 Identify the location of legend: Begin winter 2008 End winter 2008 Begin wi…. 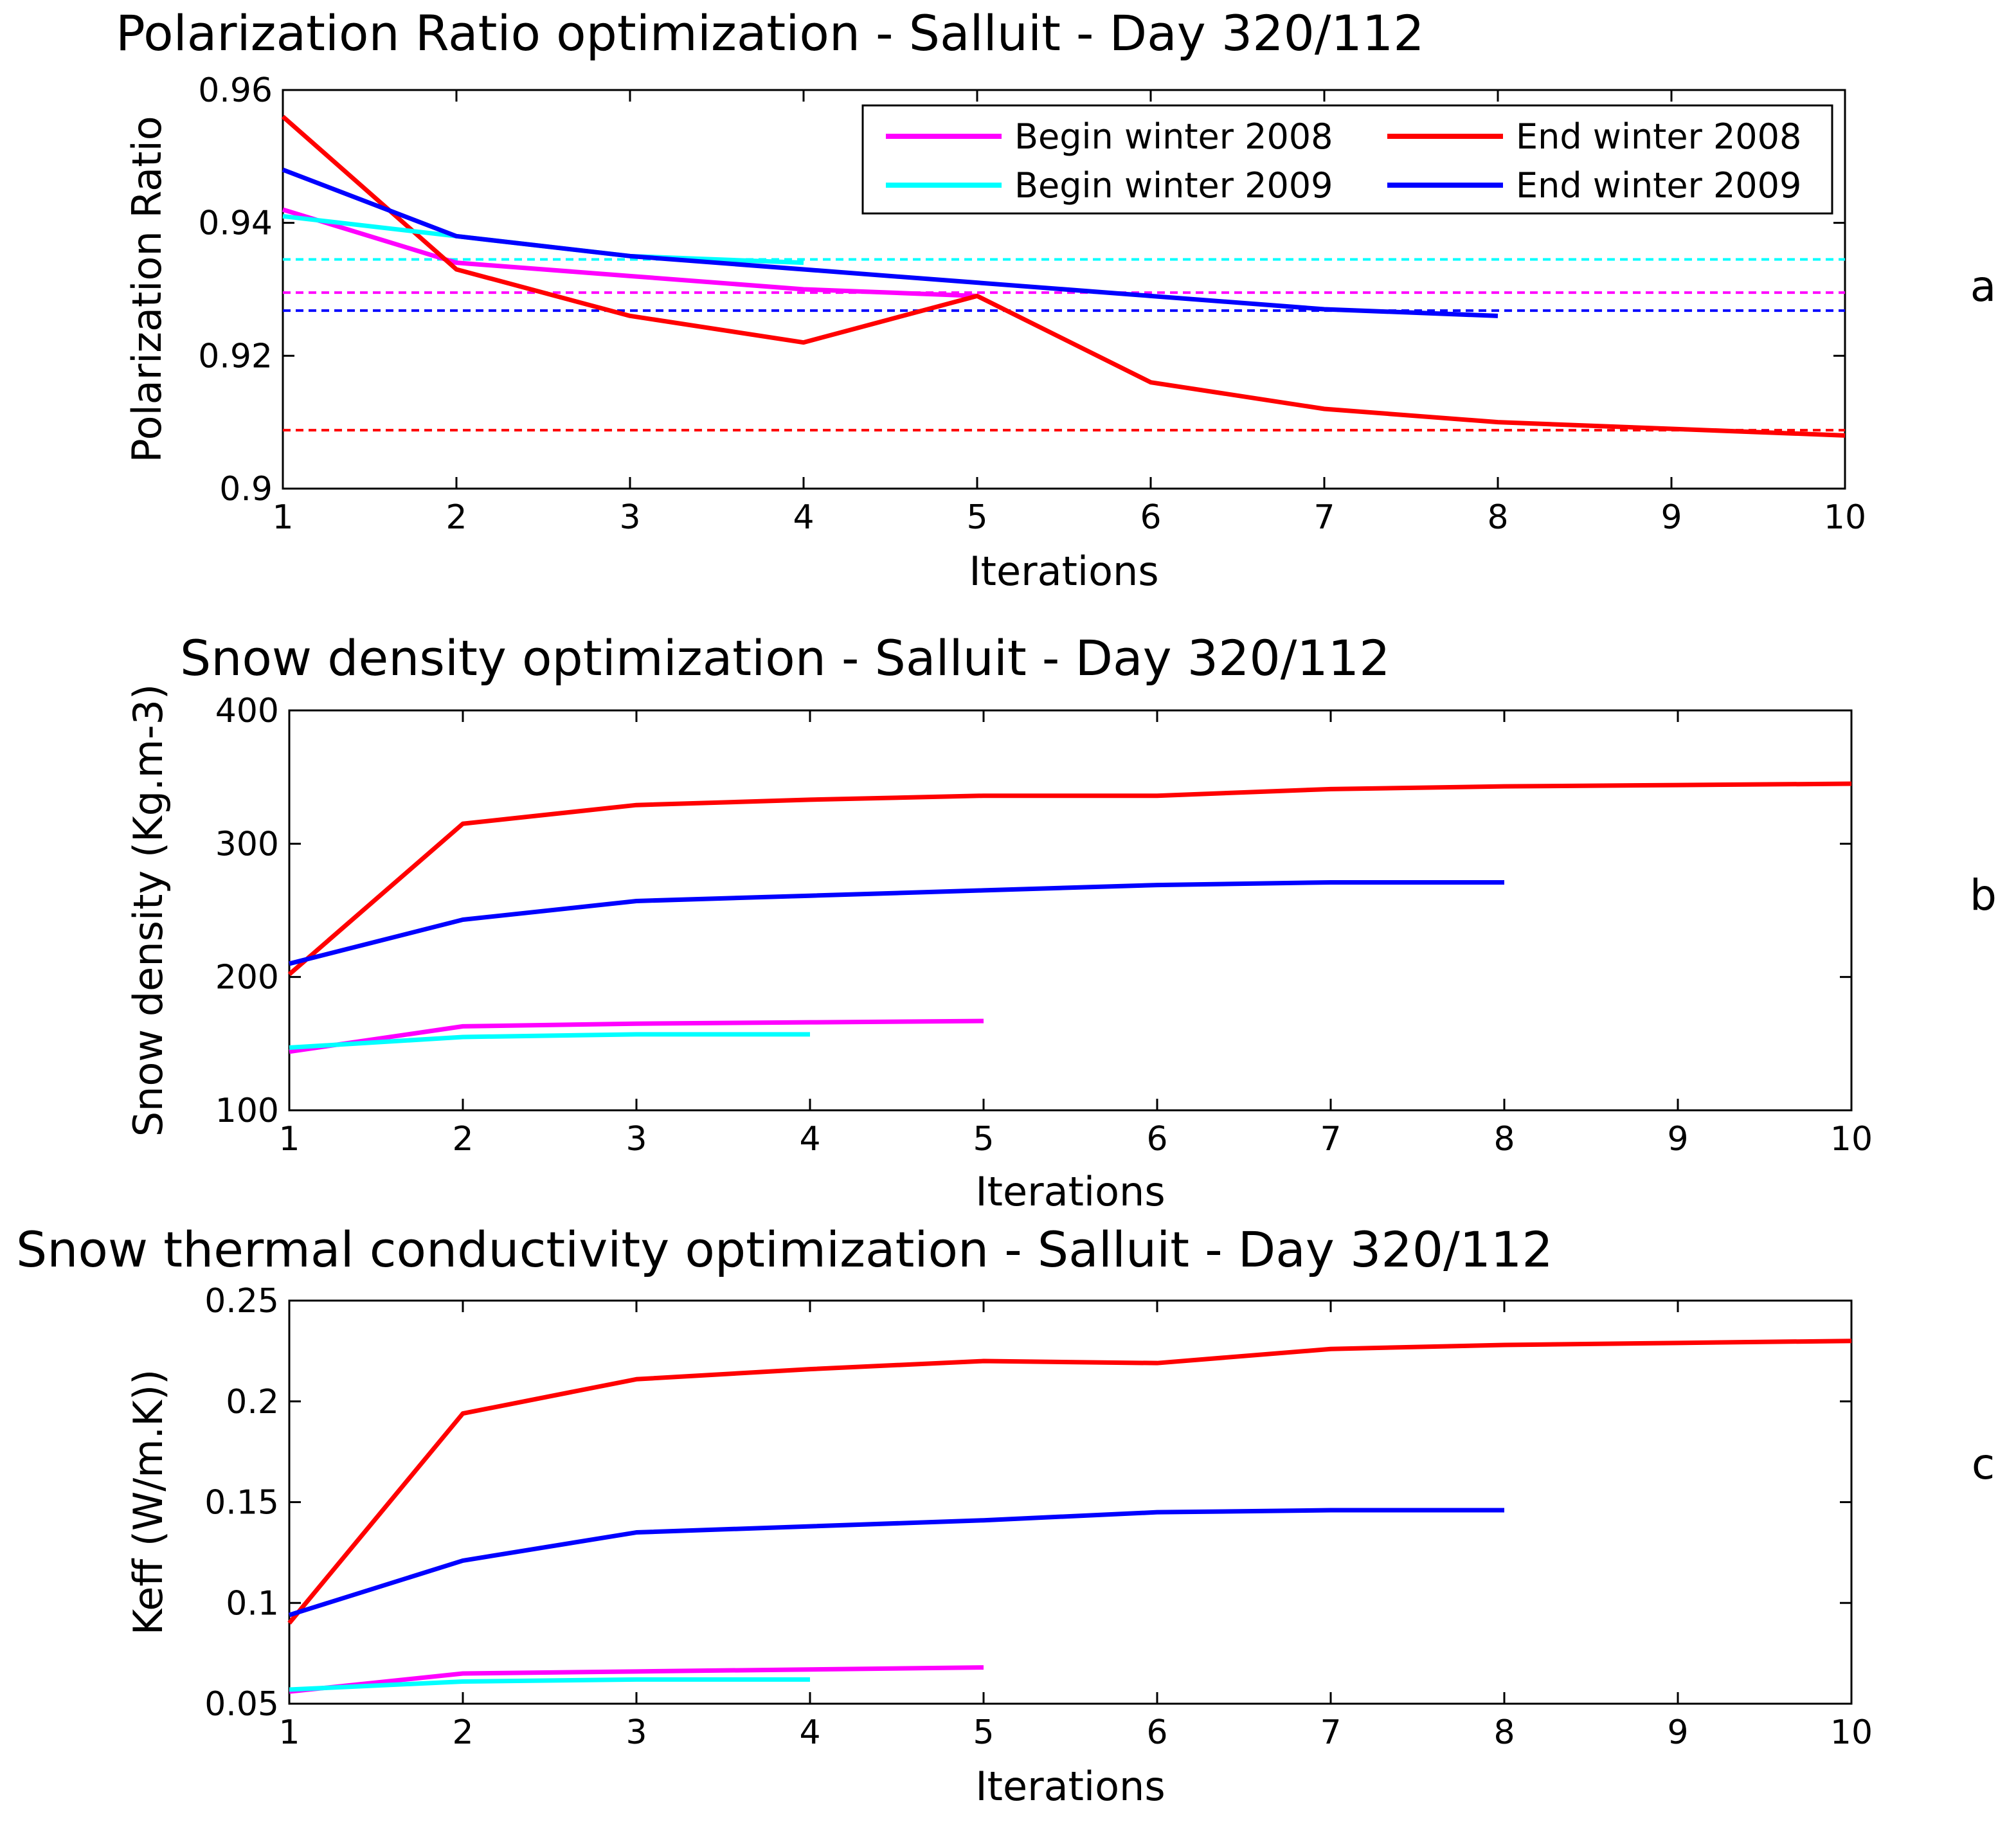
(1347, 159).